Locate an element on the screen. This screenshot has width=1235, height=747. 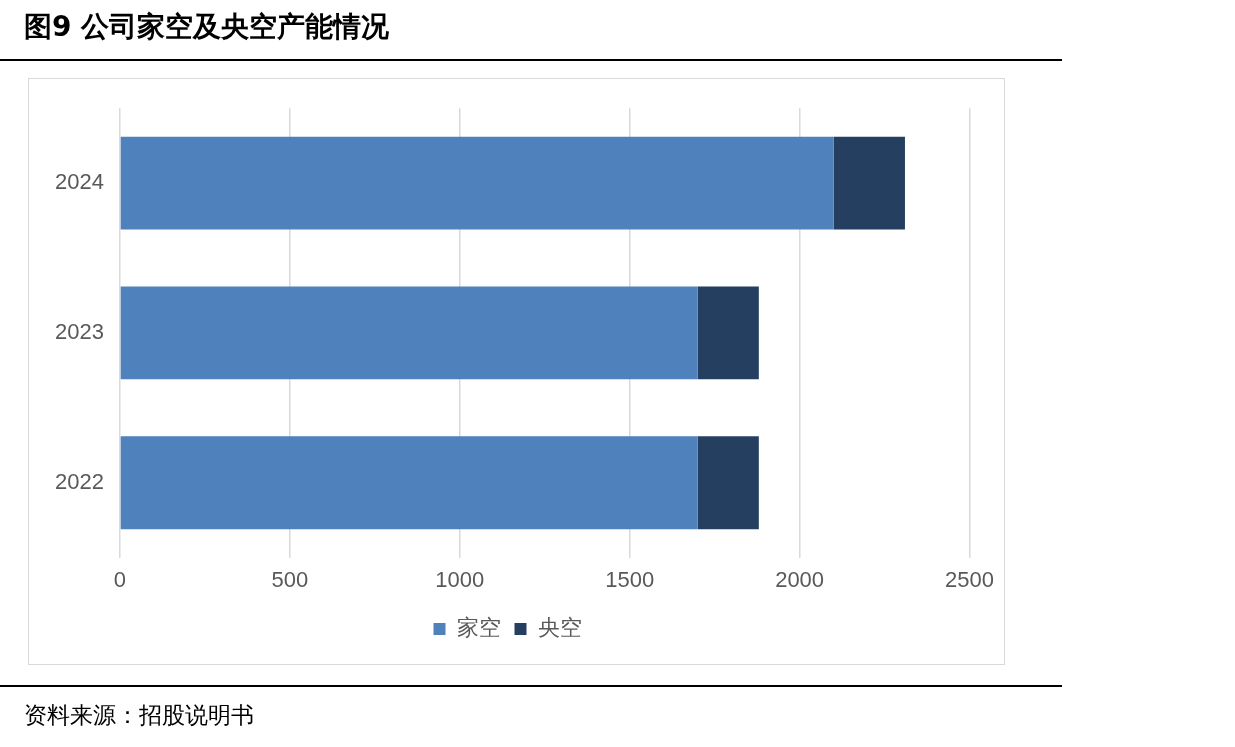
legend-label: 家空 is located at coordinates (478, 628).